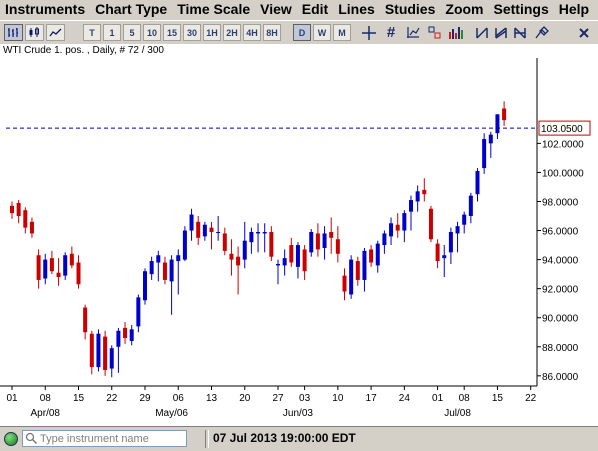 This screenshot has height=451, width=598. I want to click on fibonacci-icon, so click(520, 32).